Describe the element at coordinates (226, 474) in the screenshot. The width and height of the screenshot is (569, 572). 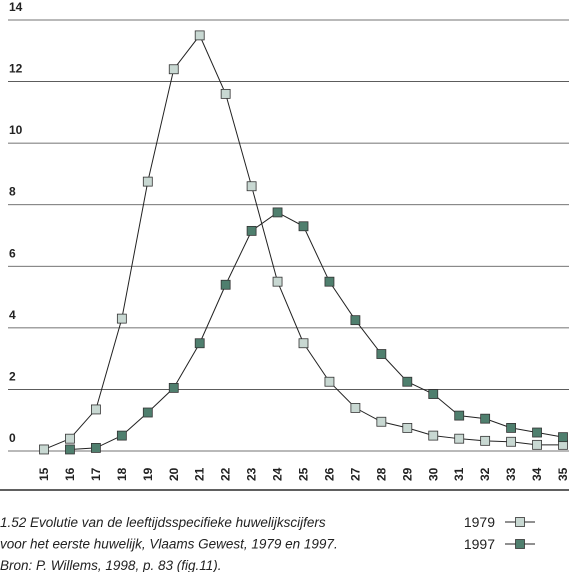
I see `x-tick-label: 22` at that location.